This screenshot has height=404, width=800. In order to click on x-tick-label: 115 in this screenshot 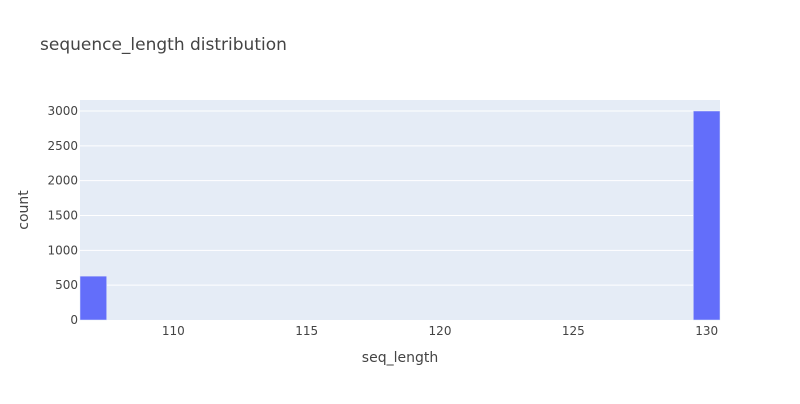, I will do `click(306, 331)`.